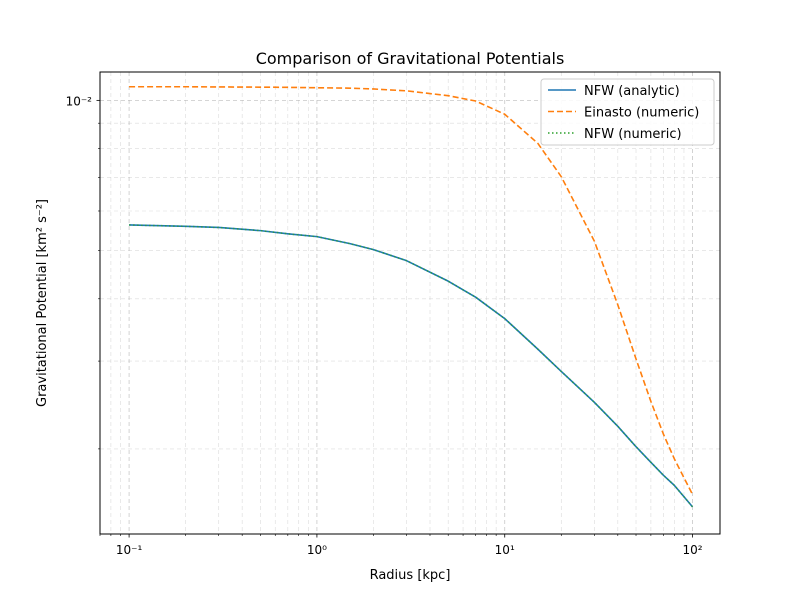  I want to click on legend-label-2: NFW (numeric), so click(633, 134).